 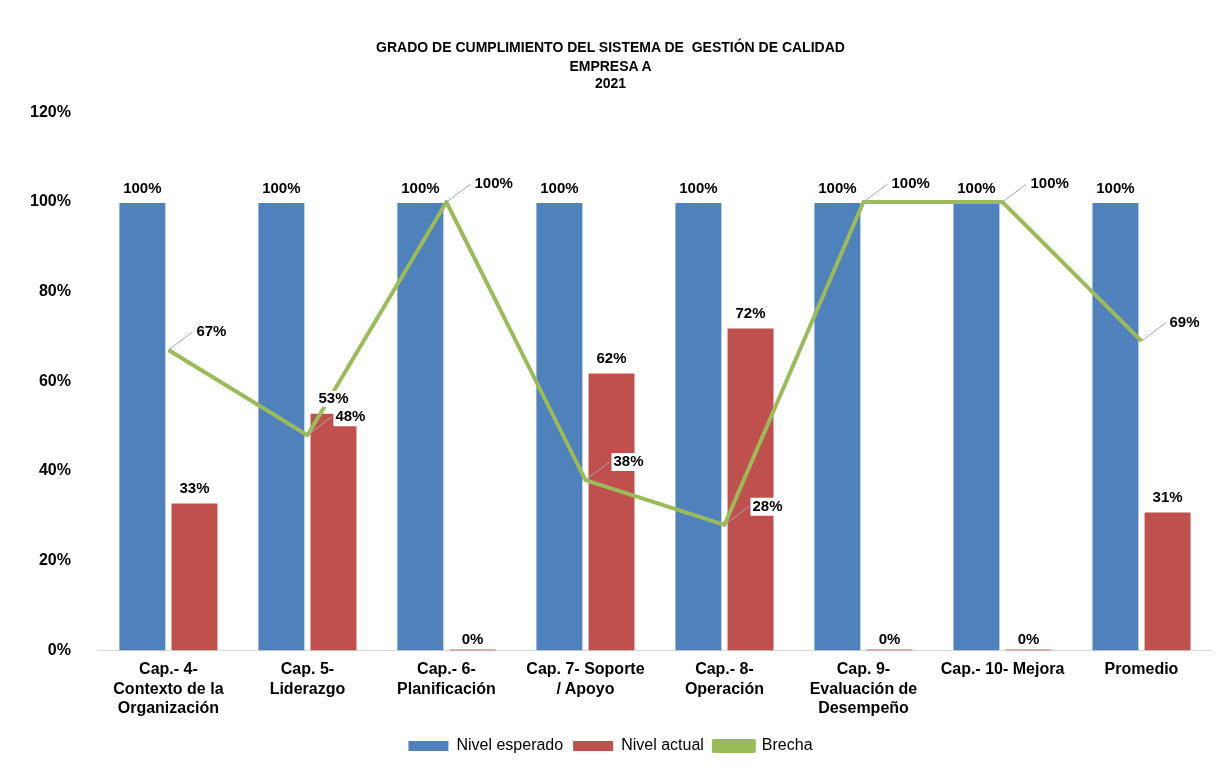 What do you see at coordinates (1002, 669) in the screenshot?
I see `x-tick-label: Cap.- 10- Mejora` at bounding box center [1002, 669].